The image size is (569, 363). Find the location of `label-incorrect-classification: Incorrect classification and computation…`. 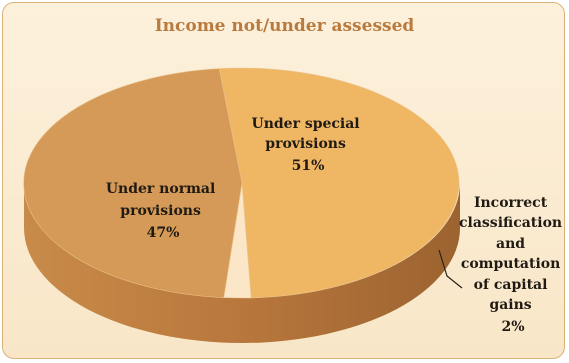

label-incorrect-classification: Incorrect classification and computation… is located at coordinates (513, 265).